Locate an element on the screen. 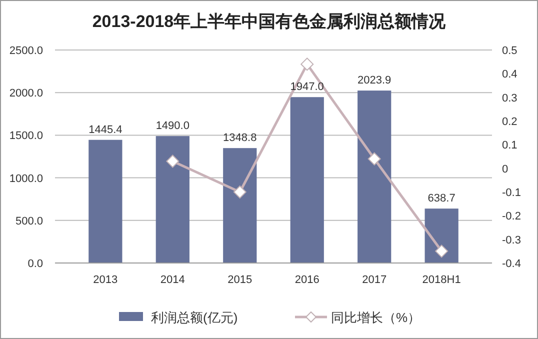  x-tick-label: 2017 is located at coordinates (374, 280).